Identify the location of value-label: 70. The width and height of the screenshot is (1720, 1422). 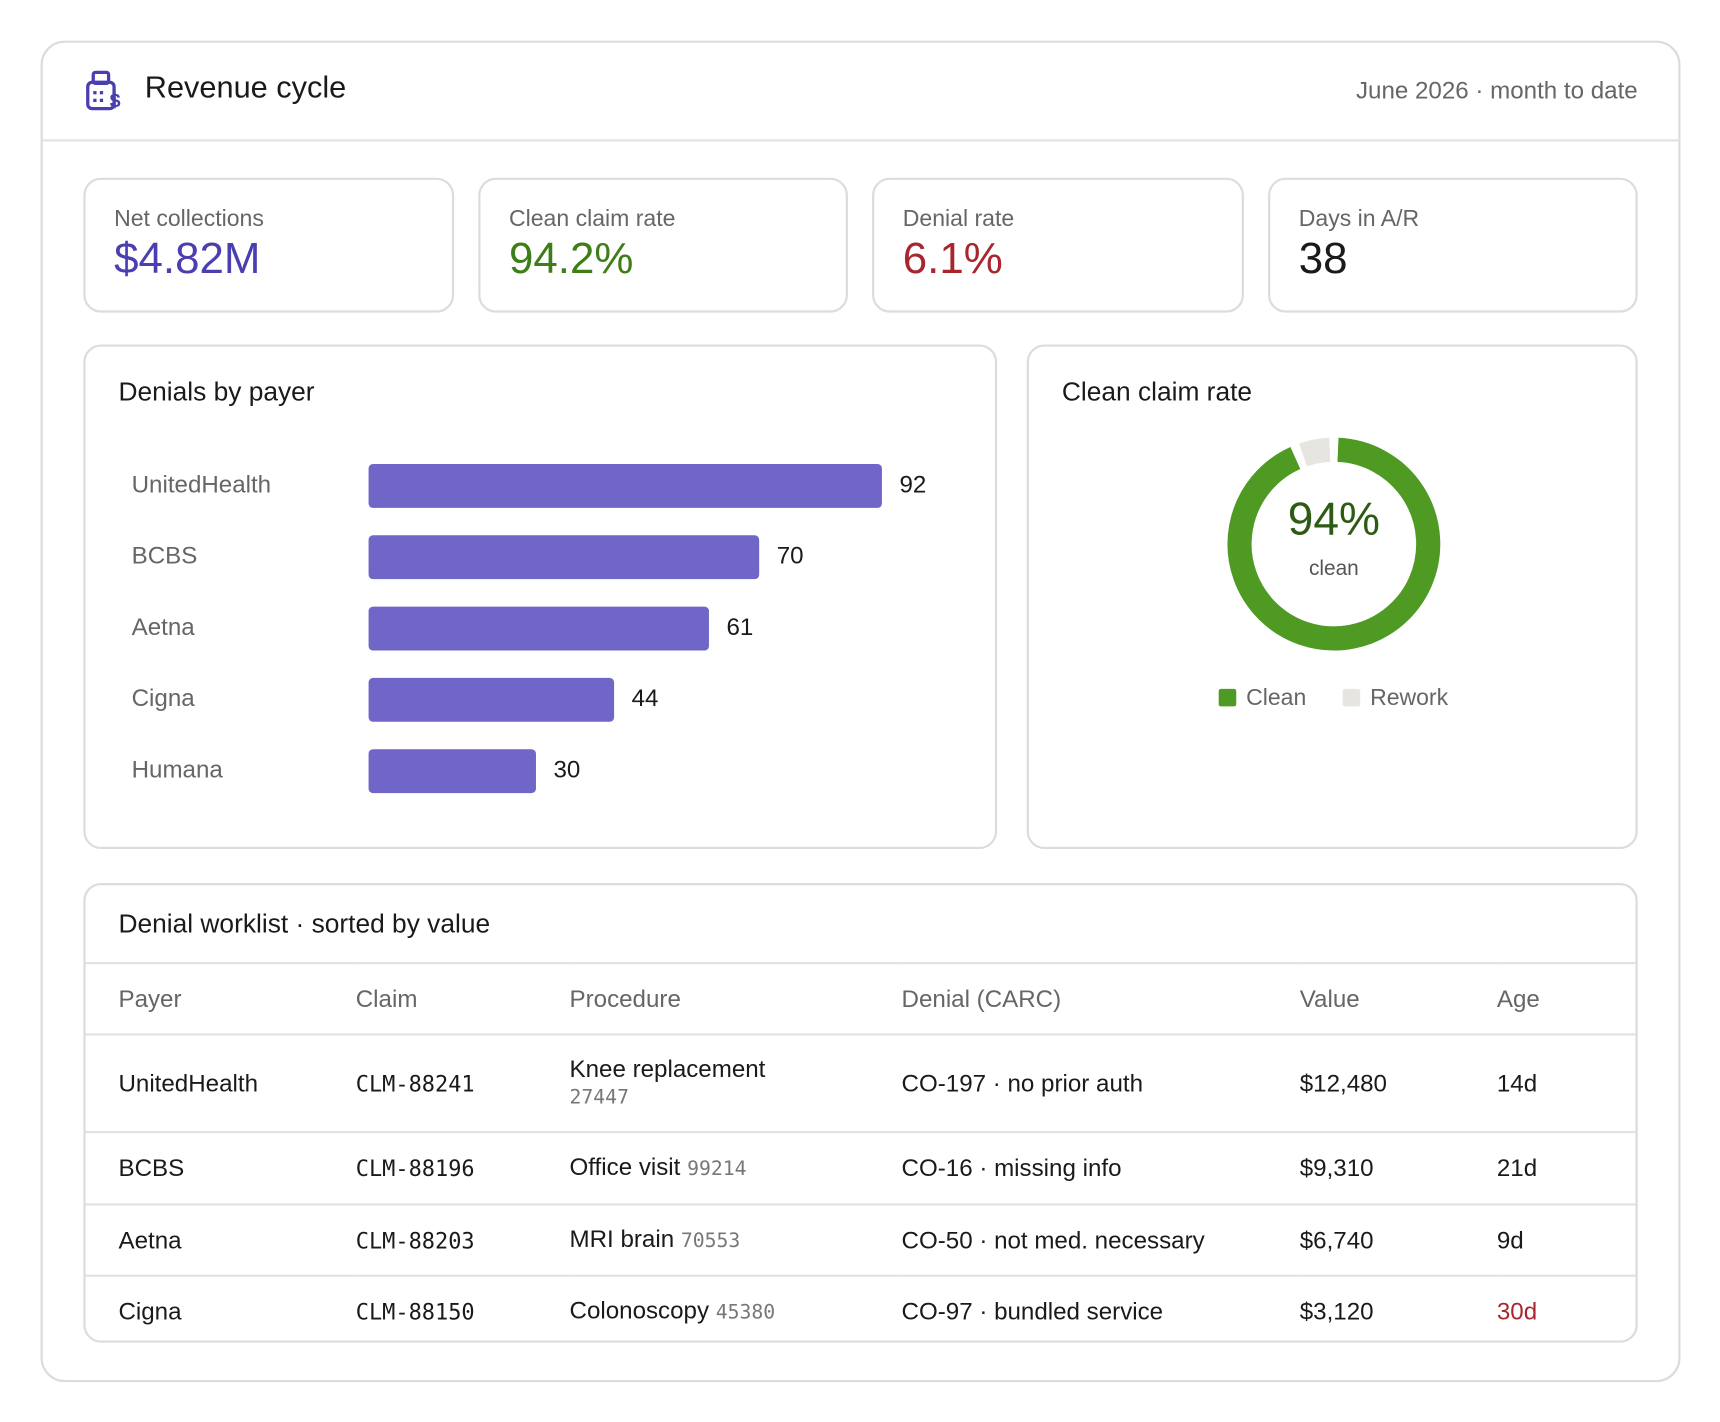
(790, 556).